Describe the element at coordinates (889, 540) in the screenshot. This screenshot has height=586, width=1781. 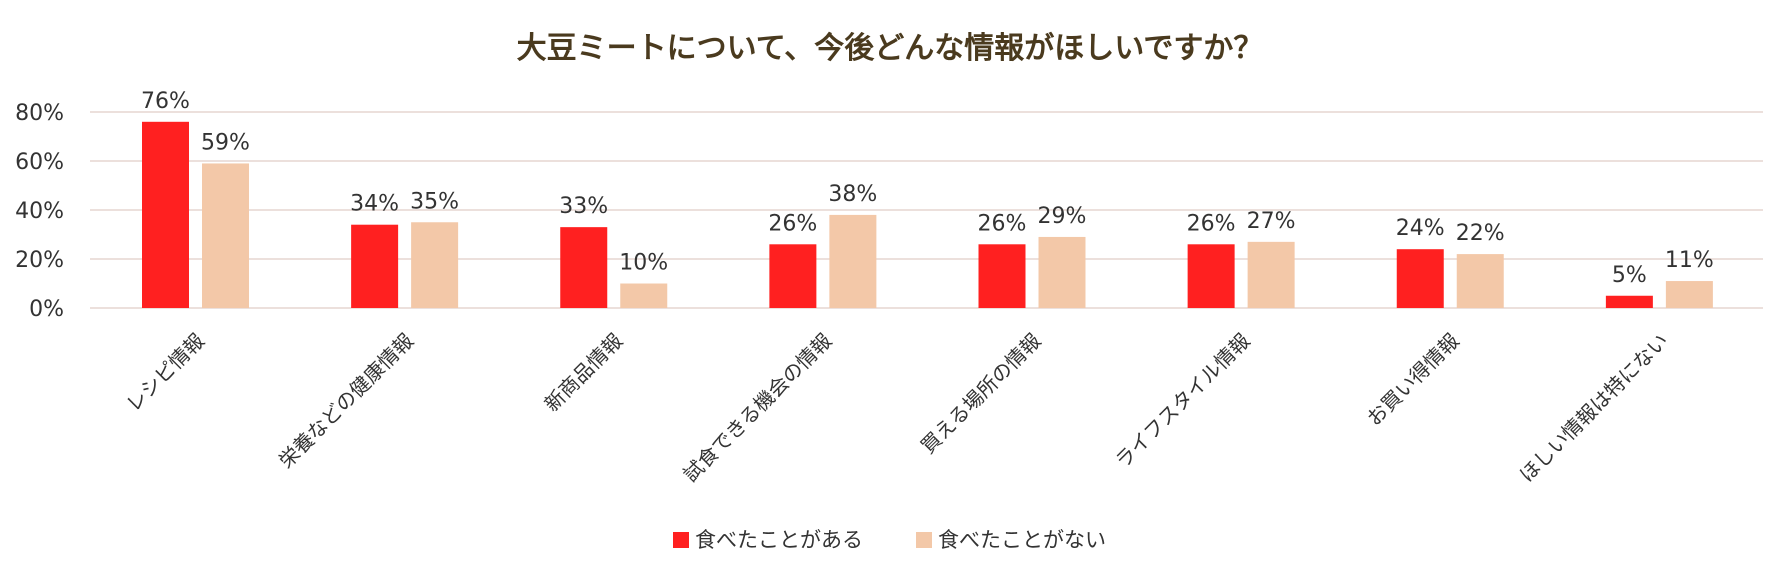
I see `legend: 食べたことがある 食べたことがない` at that location.